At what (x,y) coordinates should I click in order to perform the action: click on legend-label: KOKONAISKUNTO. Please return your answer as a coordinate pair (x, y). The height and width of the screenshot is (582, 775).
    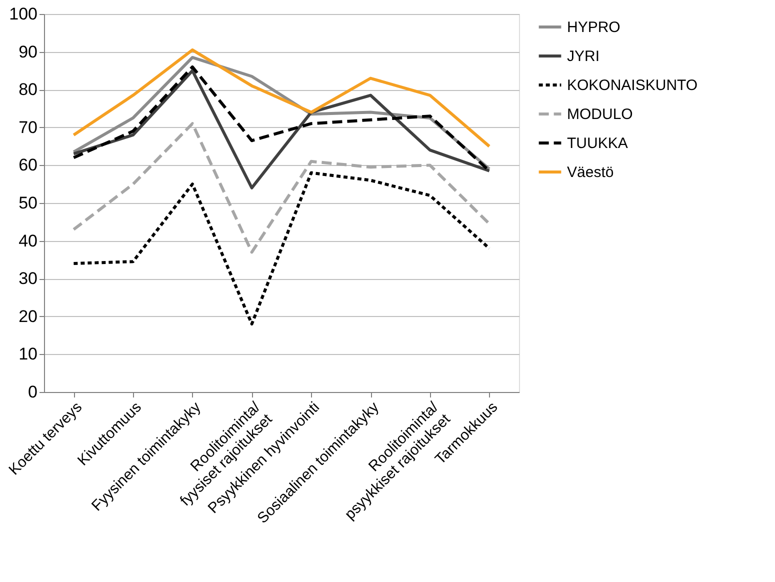
    Looking at the image, I should click on (632, 85).